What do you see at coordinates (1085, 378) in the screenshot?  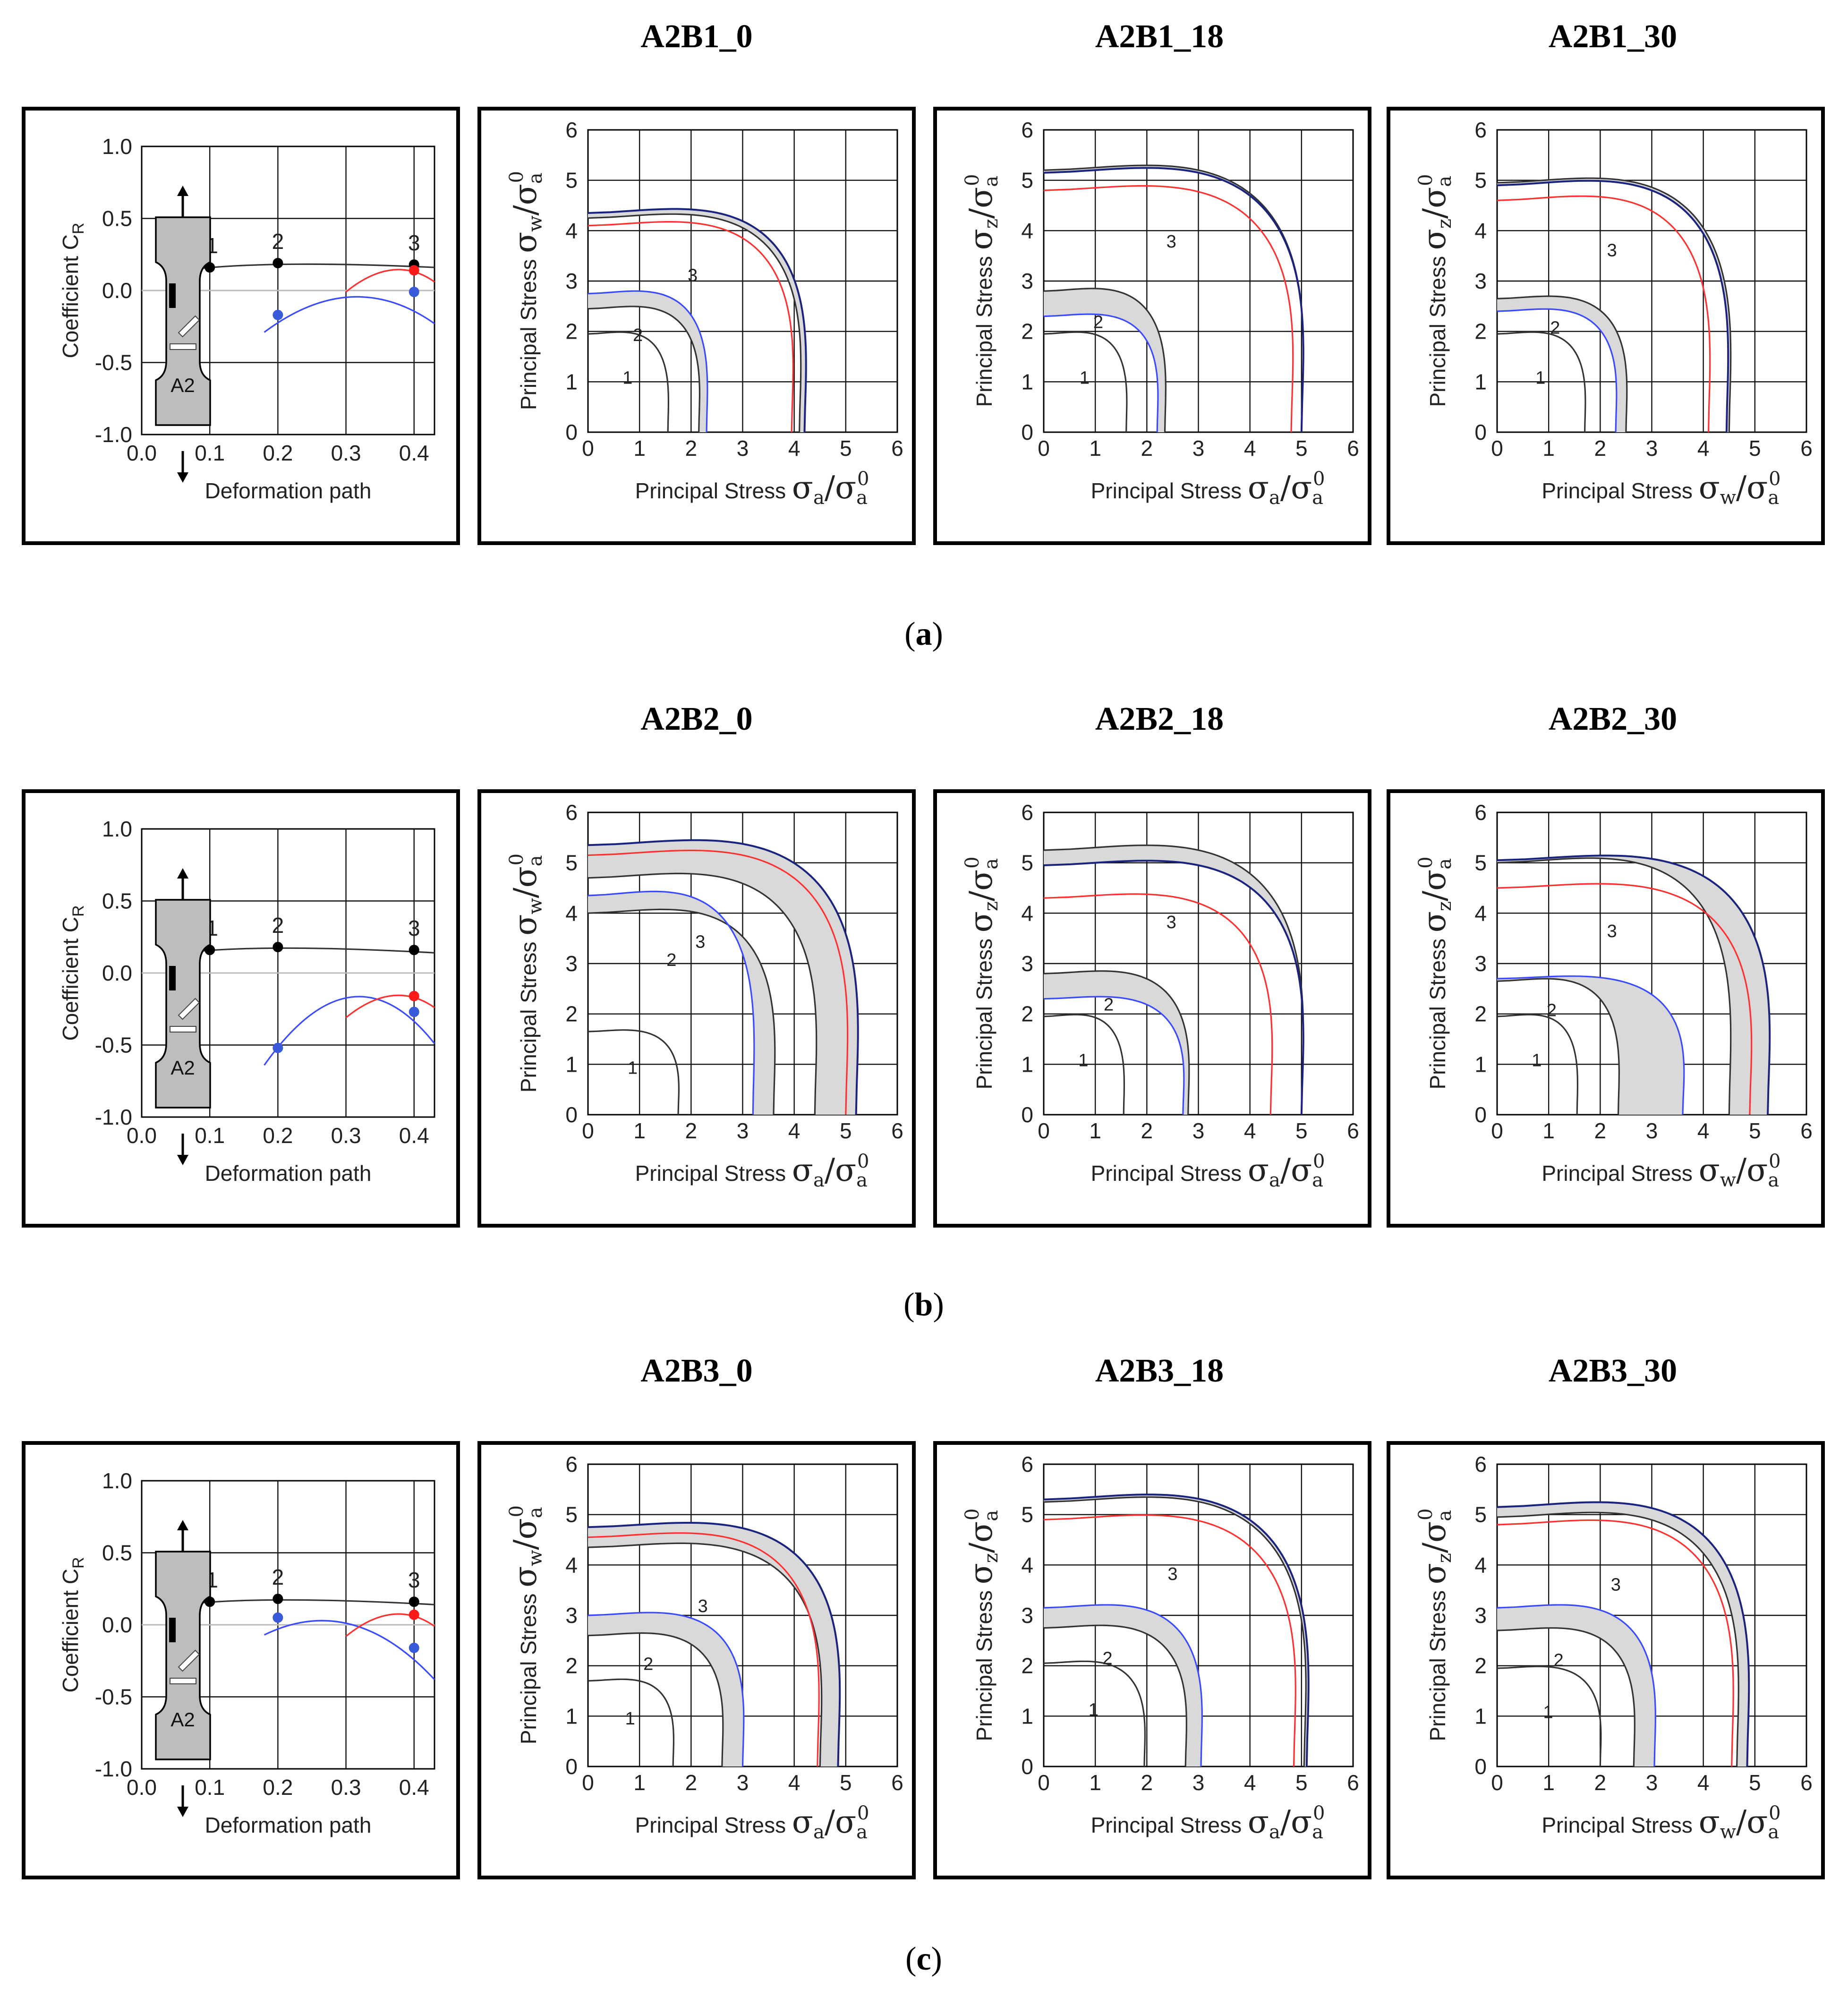 I see `row-a-panel-2-curve-label-1: 1` at bounding box center [1085, 378].